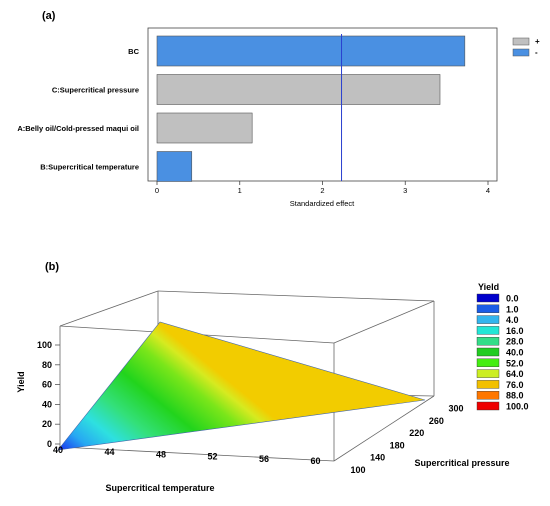 Image resolution: width=550 pixels, height=506 pixels. I want to click on panel-b-label: (b), so click(52, 267).